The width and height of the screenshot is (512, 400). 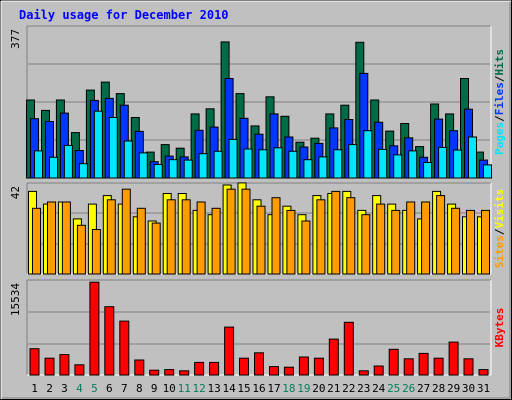 What do you see at coordinates (348, 388) in the screenshot?
I see `x-tick-label-22: 22` at bounding box center [348, 388].